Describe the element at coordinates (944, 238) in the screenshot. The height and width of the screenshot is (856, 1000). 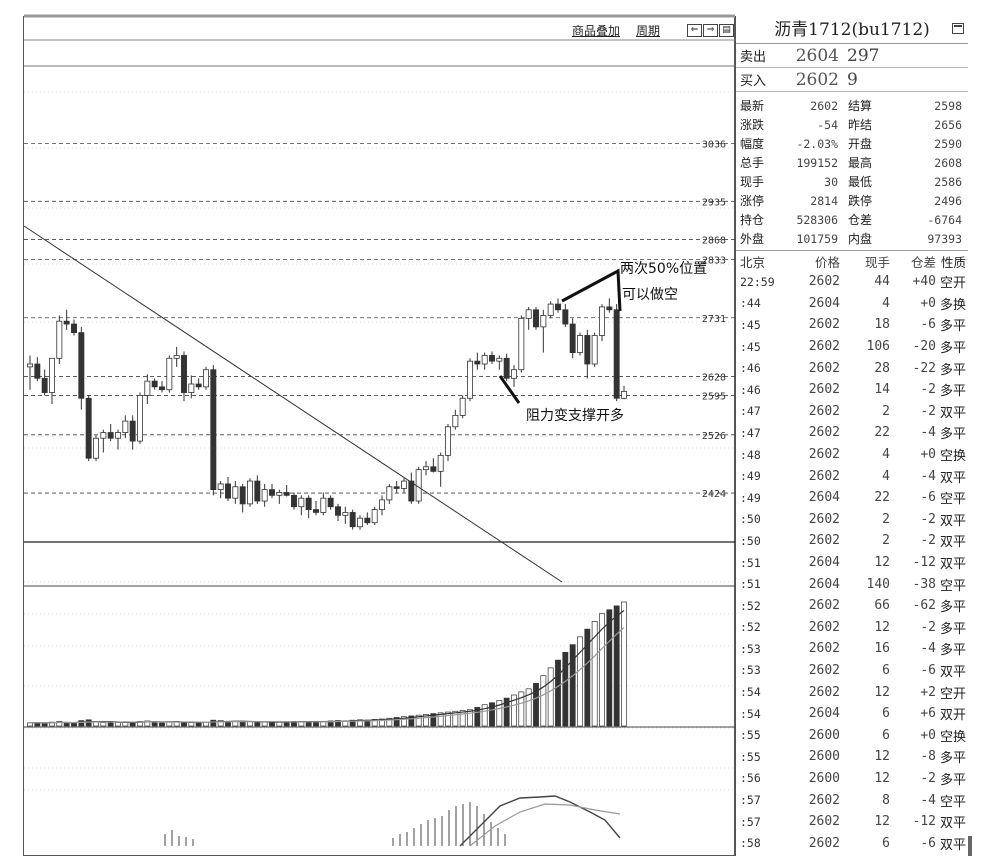
I see `stat-value: 97393` at that location.